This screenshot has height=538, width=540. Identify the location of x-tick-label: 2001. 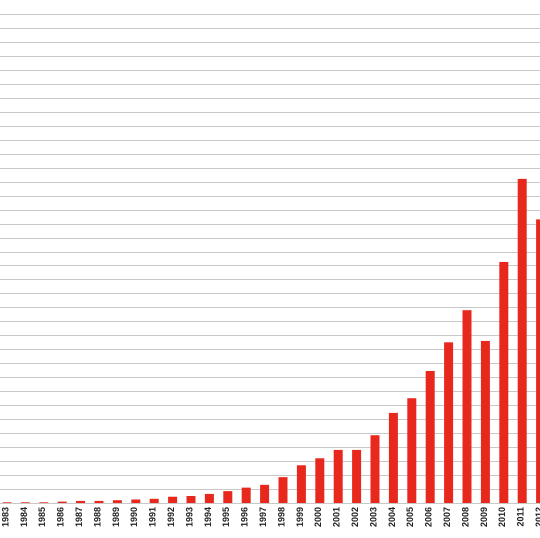
(337, 517).